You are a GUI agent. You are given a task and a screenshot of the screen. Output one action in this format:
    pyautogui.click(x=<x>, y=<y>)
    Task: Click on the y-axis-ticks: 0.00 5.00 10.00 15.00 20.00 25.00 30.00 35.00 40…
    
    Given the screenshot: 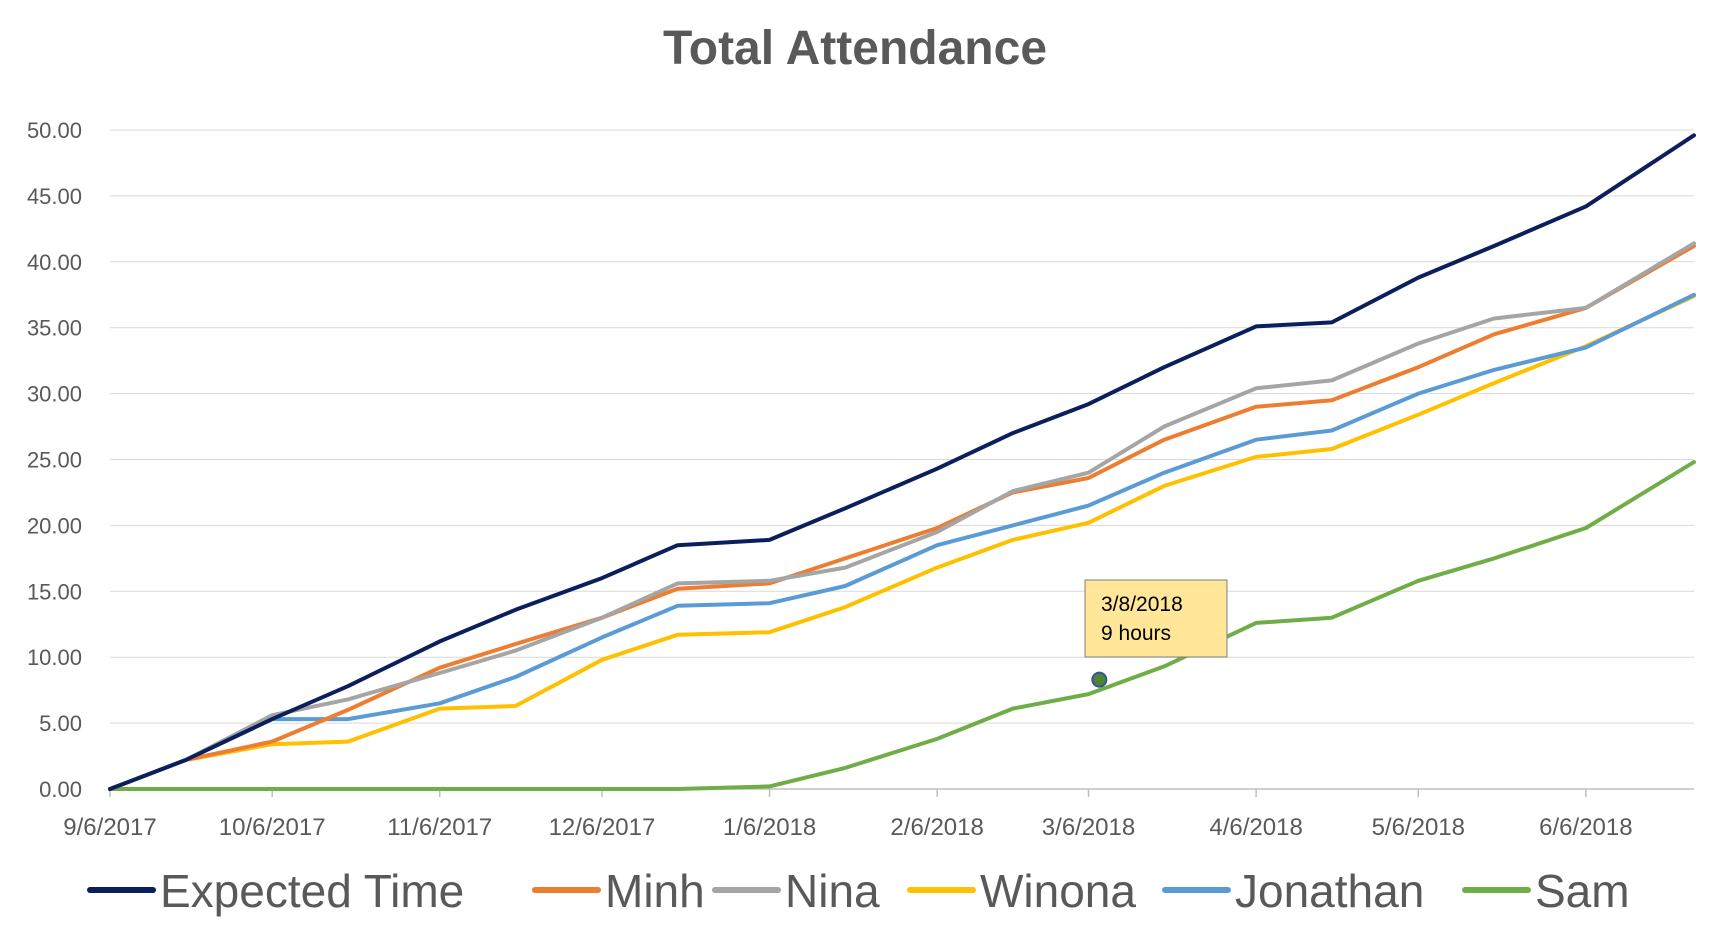 What is the action you would take?
    pyautogui.click(x=54, y=460)
    